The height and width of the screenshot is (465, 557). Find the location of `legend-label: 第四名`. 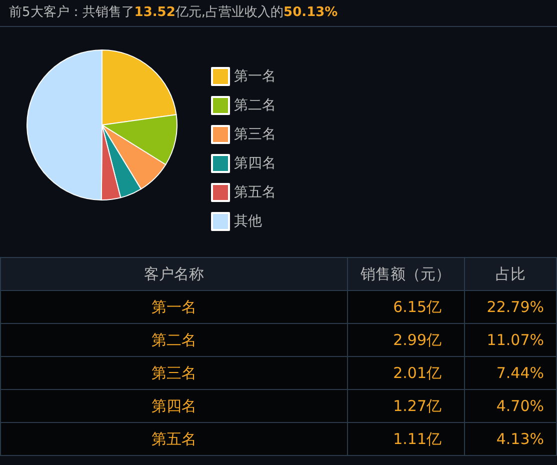

legend-label: 第四名 is located at coordinates (255, 164).